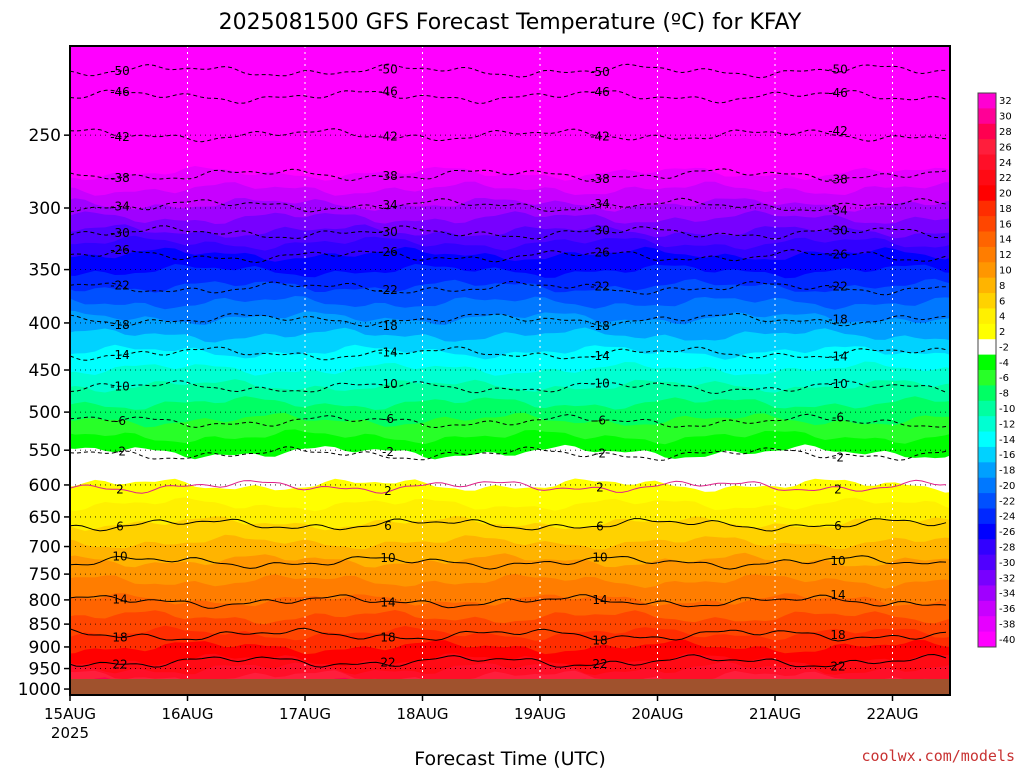 This screenshot has height=768, width=1024. I want to click on y-tick-label: 900, so click(45, 648).